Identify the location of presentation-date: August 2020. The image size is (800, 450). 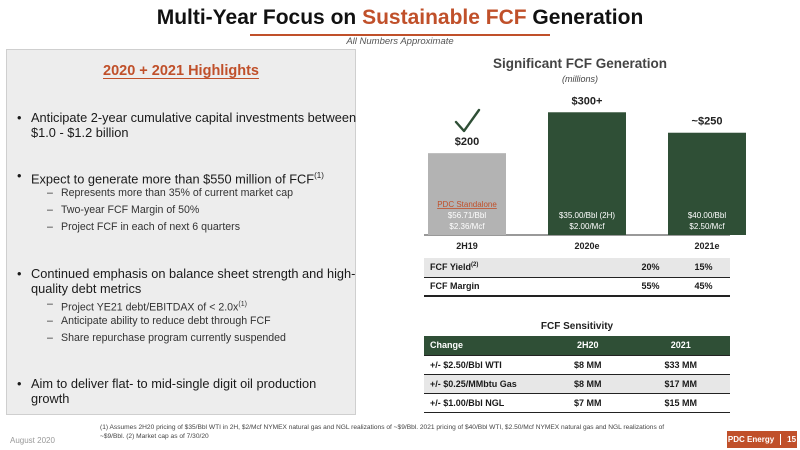
(32, 440).